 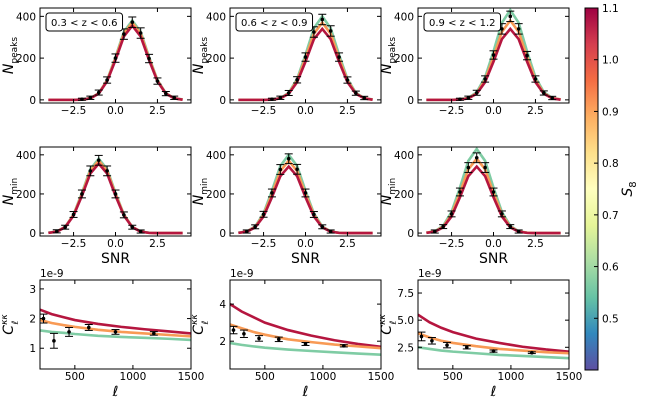 I want to click on colorbar-tick-label: 1.1, so click(x=610, y=9).